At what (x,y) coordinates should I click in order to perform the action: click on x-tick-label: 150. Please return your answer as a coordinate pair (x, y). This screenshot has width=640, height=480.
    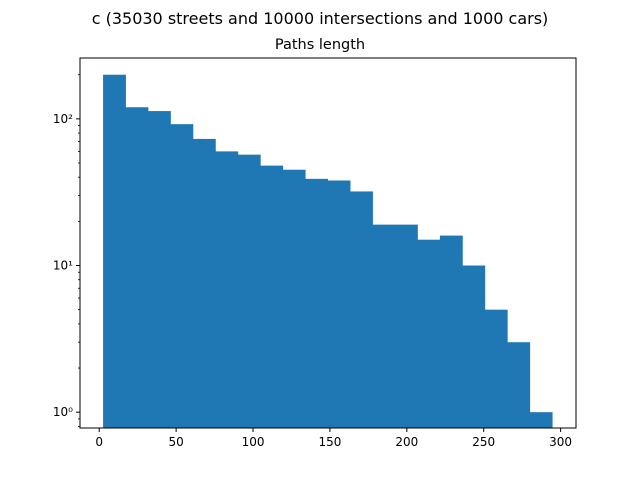
    Looking at the image, I should click on (329, 442).